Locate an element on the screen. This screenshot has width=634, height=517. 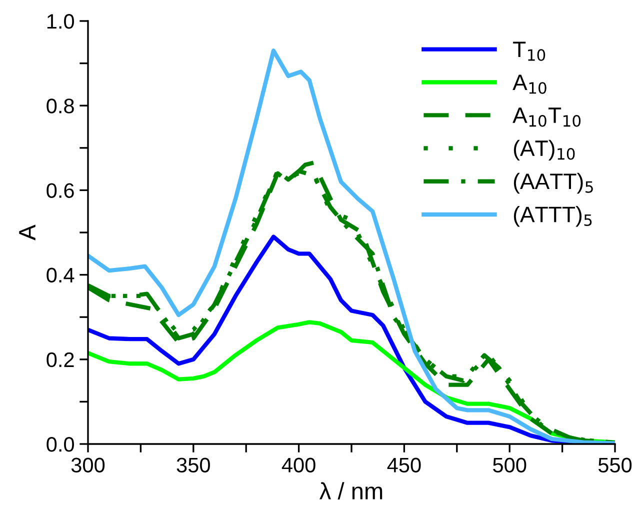
x-axis-title: λ / nm is located at coordinates (351, 491).